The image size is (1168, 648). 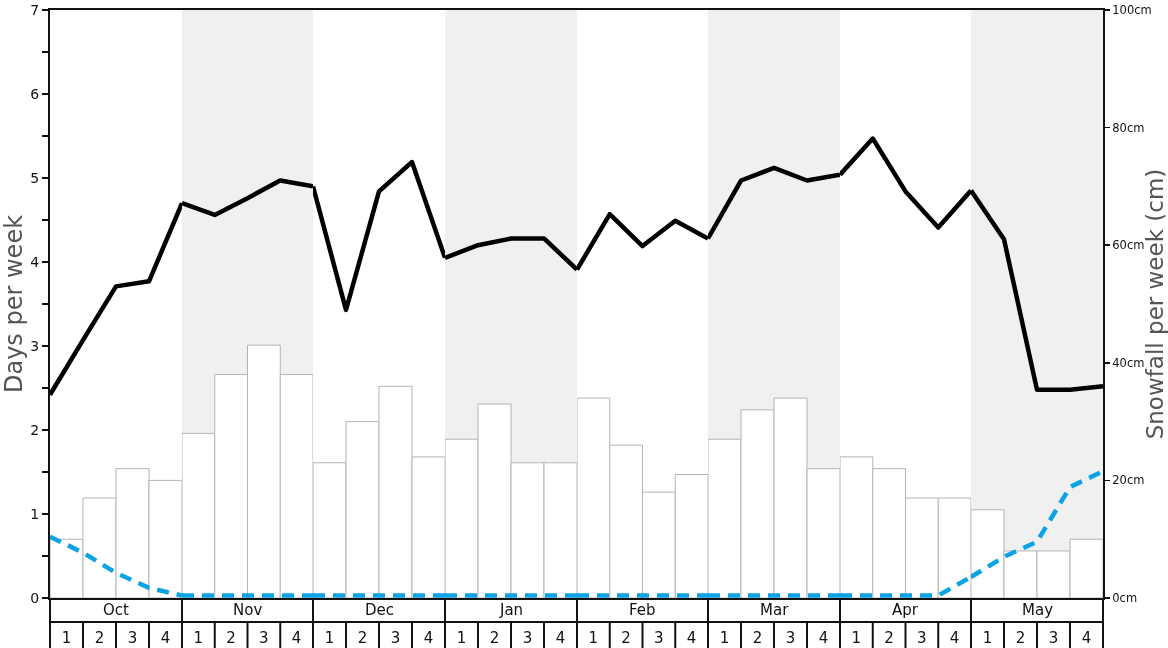 What do you see at coordinates (248, 610) in the screenshot?
I see `x-axis-title: Nov` at bounding box center [248, 610].